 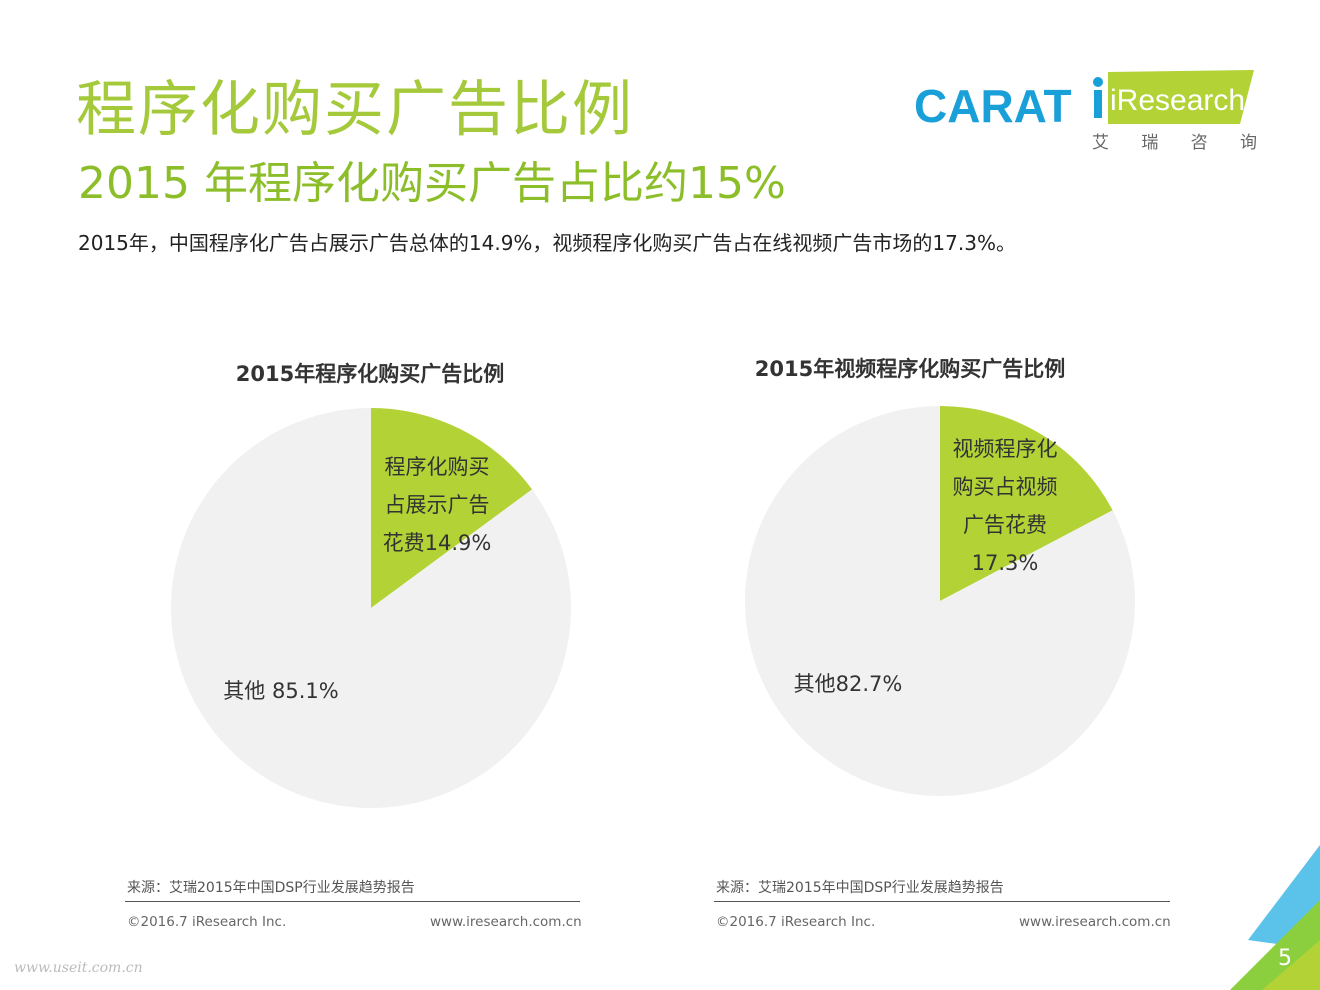 What do you see at coordinates (1100, 143) in the screenshot?
I see `iresearch-cn-char: 艾` at bounding box center [1100, 143].